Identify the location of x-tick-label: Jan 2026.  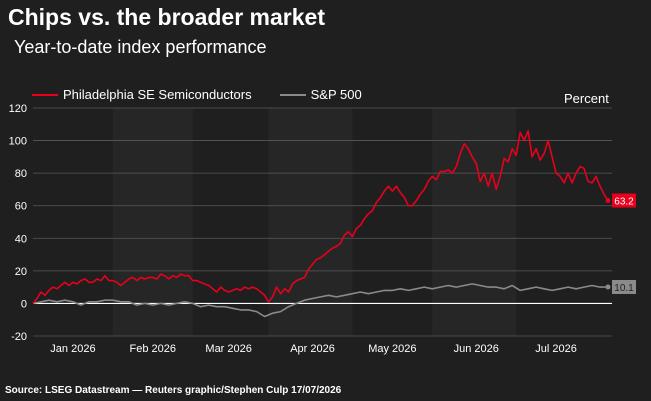
(72, 349).